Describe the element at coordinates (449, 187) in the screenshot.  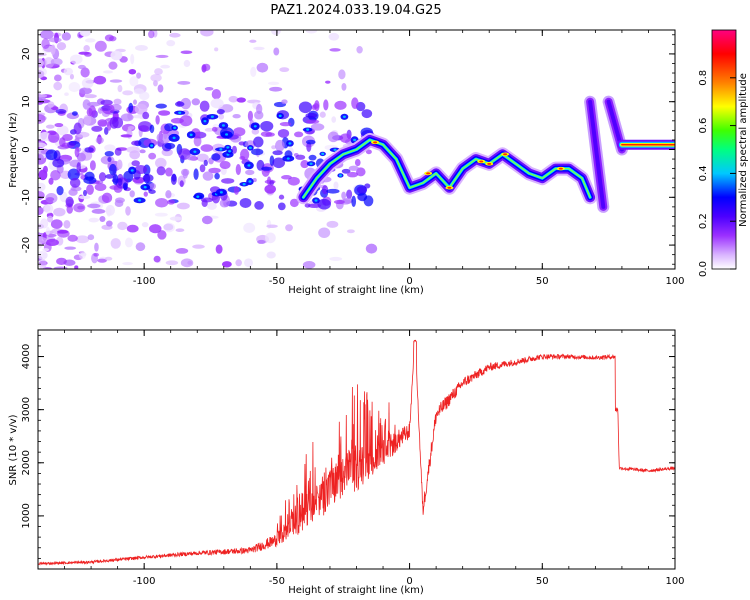
I see `spectrogram-peak` at that location.